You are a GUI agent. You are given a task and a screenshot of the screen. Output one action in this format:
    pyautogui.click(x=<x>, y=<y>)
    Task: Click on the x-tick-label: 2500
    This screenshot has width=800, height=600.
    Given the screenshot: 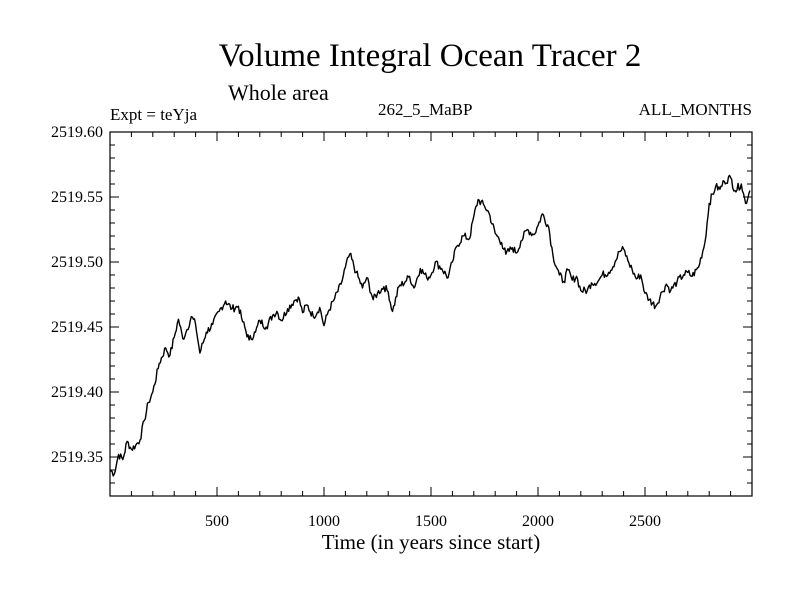 What is the action you would take?
    pyautogui.click(x=645, y=521)
    